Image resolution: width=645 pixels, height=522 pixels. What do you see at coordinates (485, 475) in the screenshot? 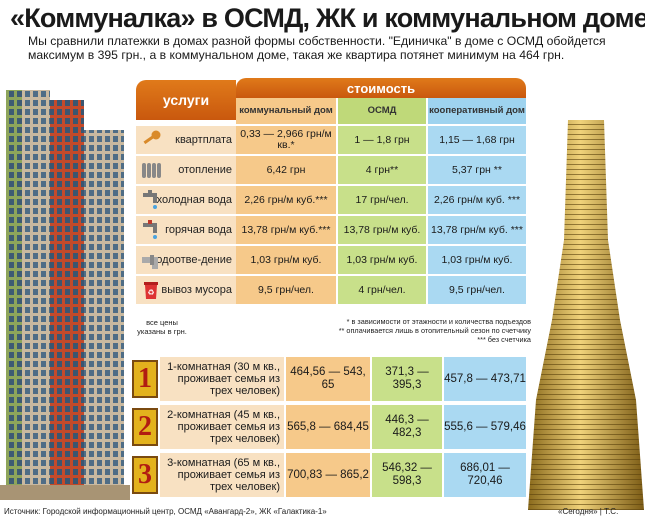
I see `table-cell: 686,01 — 720,46` at bounding box center [485, 475].